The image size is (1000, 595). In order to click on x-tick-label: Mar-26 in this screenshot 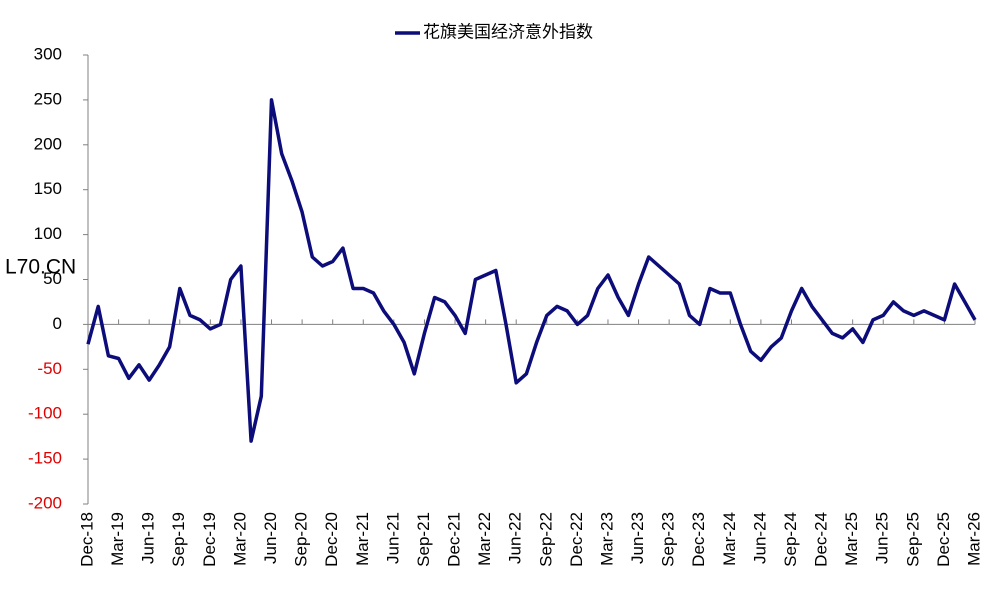, I will do `click(973, 539)`.